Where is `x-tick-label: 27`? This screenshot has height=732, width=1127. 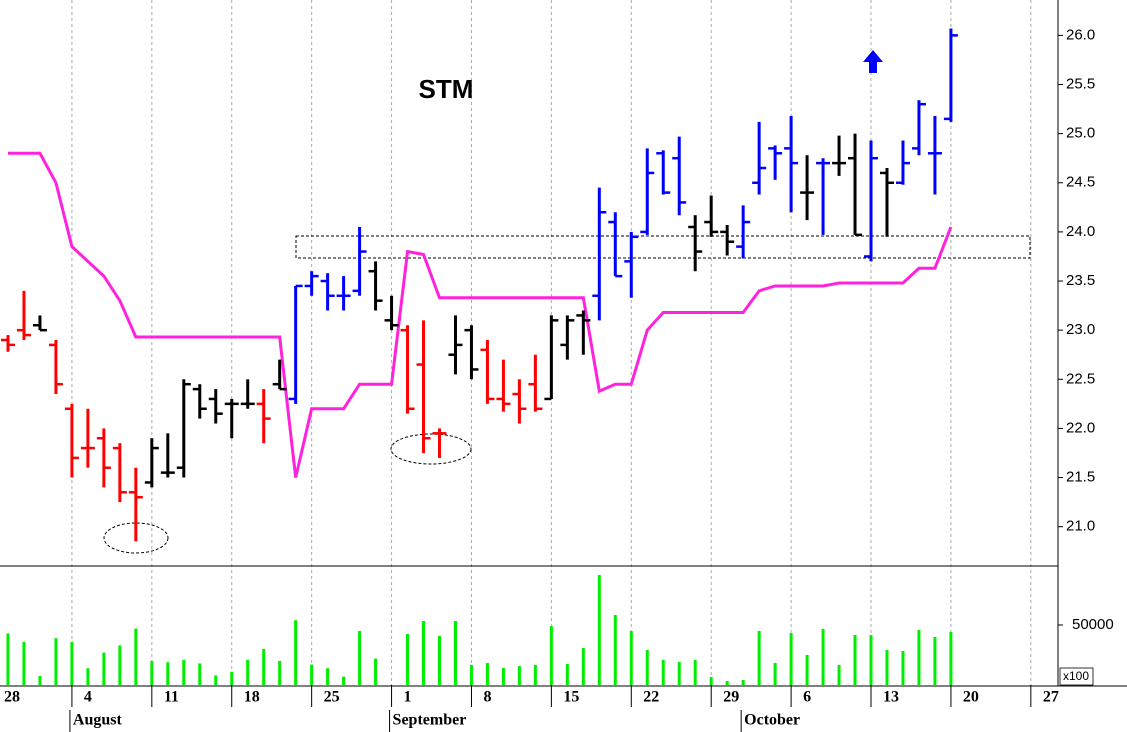
x-tick-label: 27 is located at coordinates (1051, 697).